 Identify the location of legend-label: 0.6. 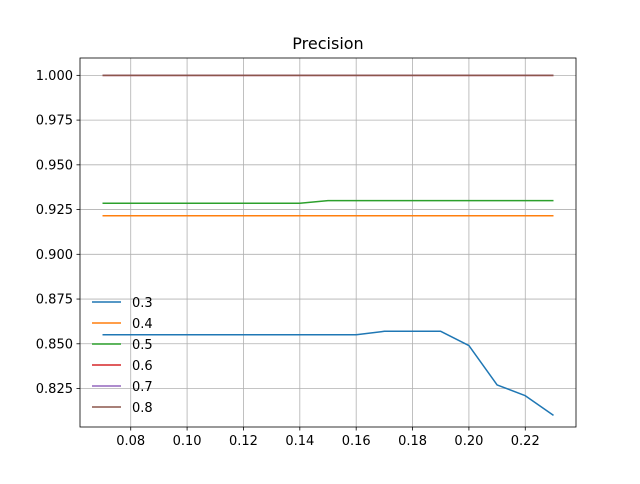
(142, 366).